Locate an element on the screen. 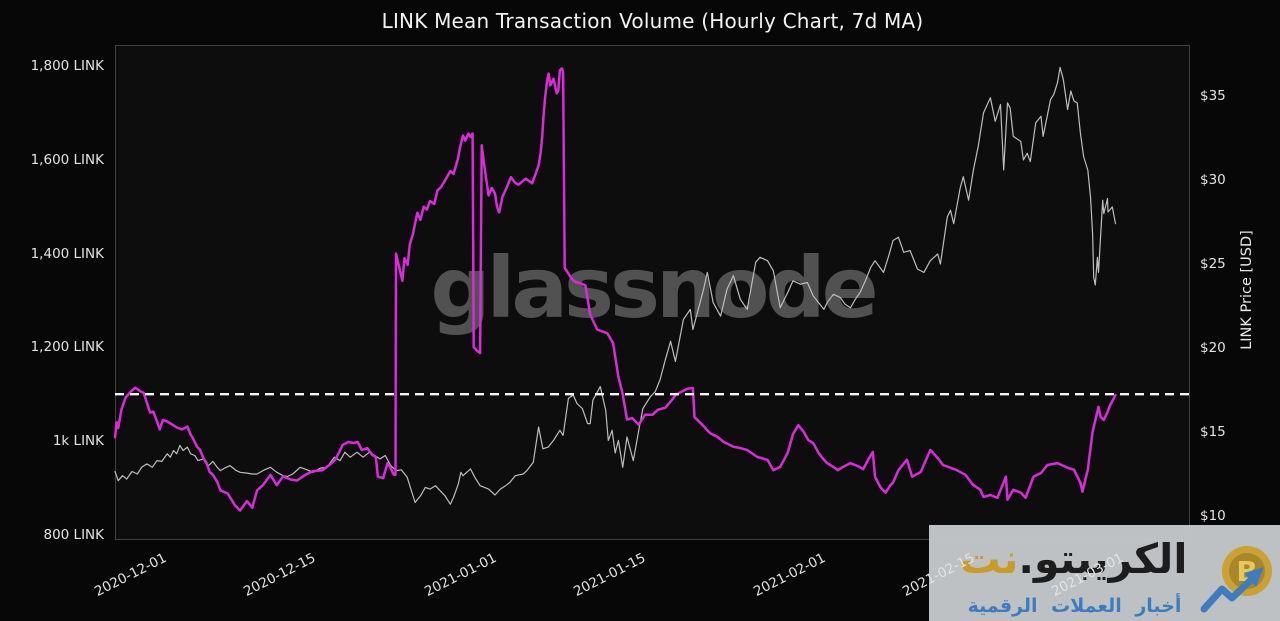  right-tick-label: $10 is located at coordinates (1213, 515).